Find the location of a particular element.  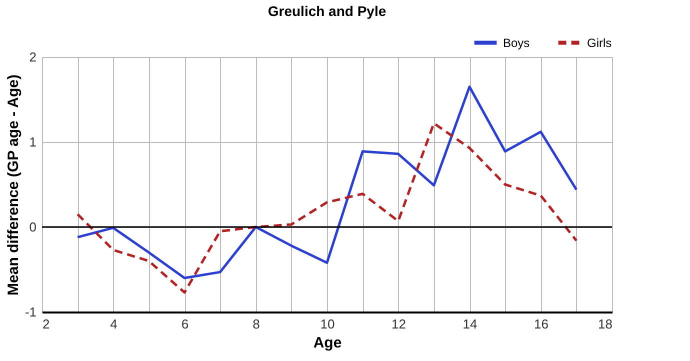

x-tick-label: 4 is located at coordinates (114, 324).